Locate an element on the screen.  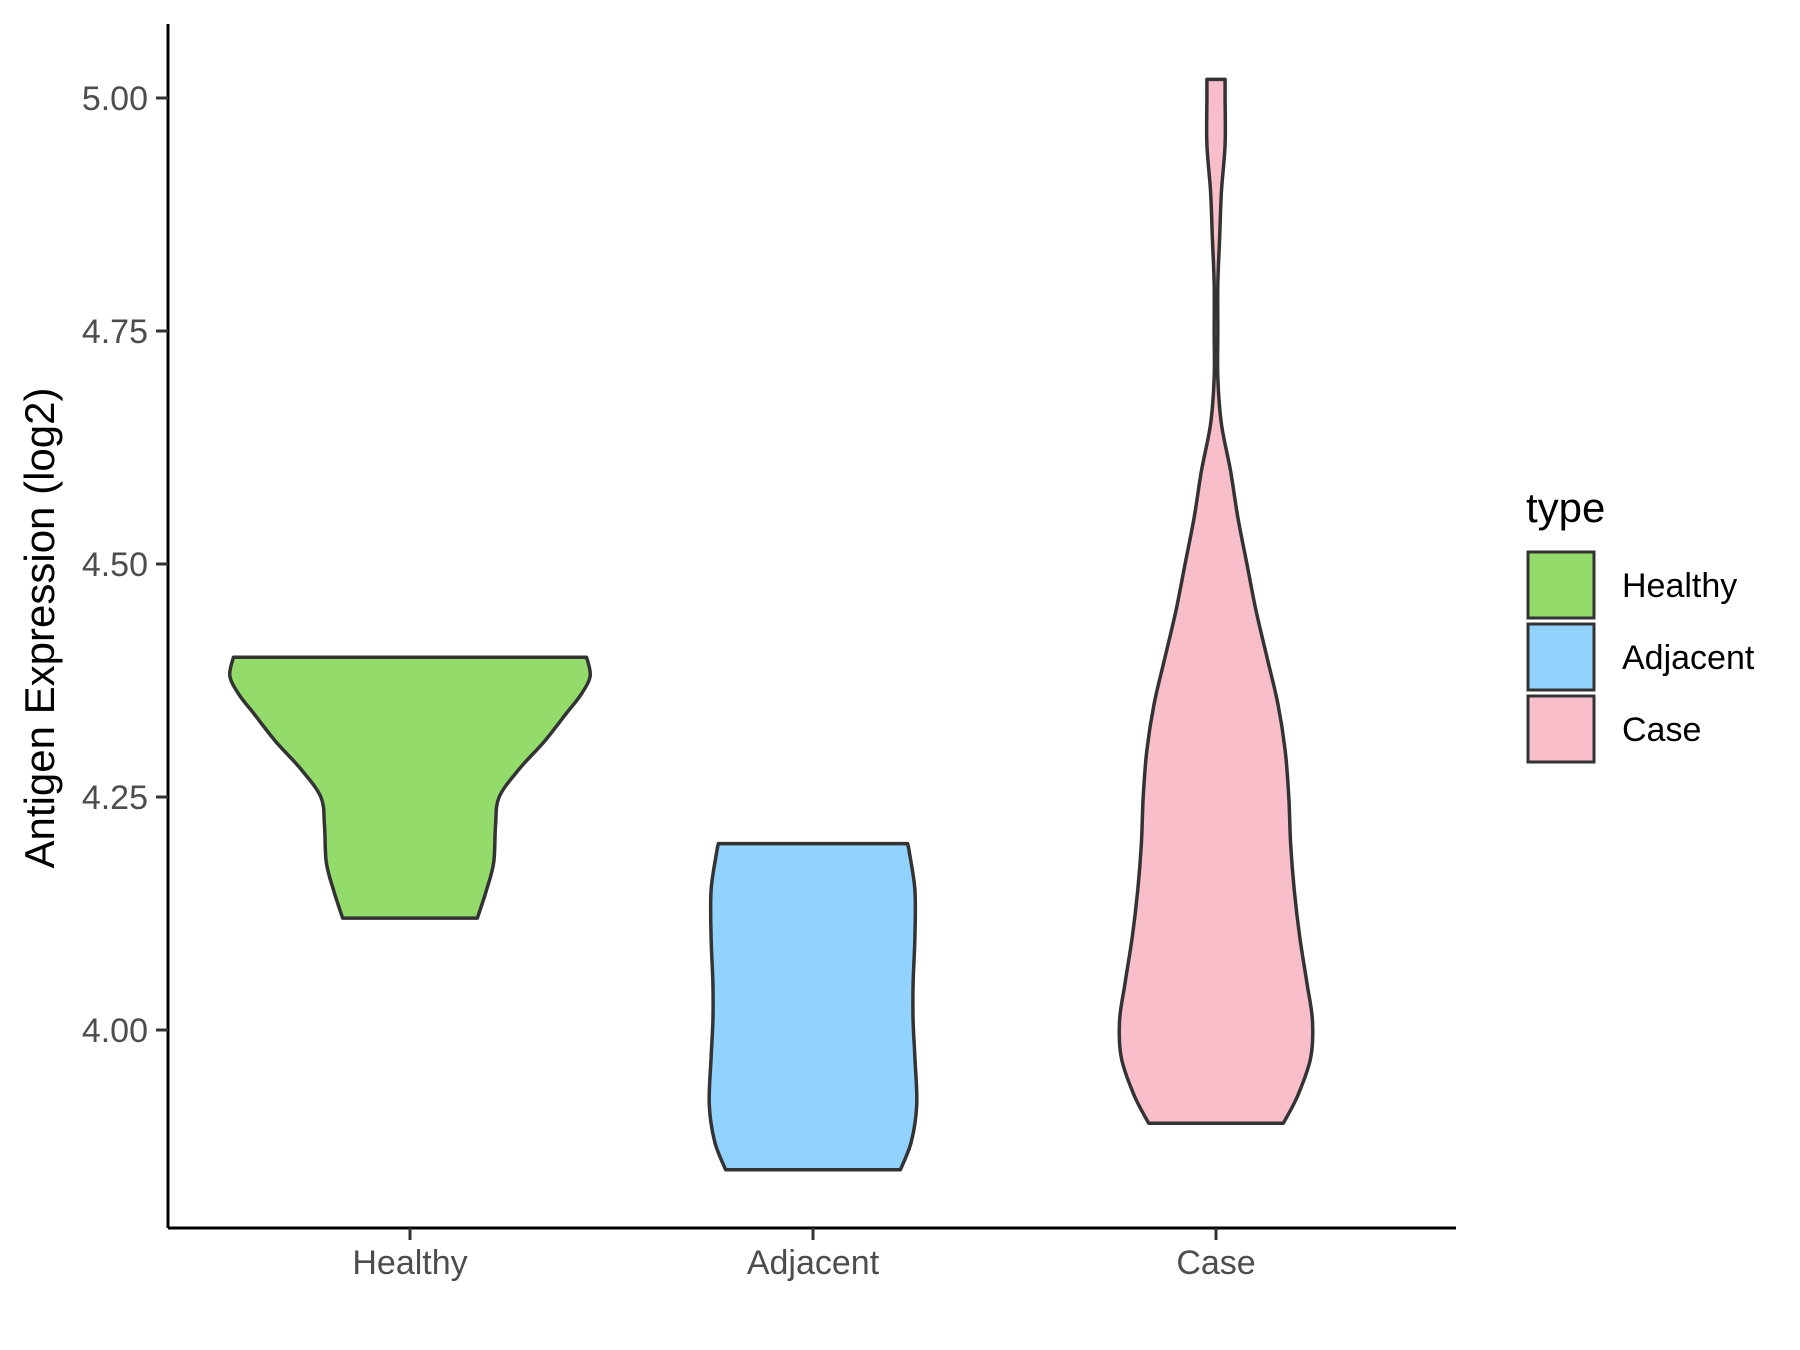
y-tick-label: 4.50 is located at coordinates (115, 565).